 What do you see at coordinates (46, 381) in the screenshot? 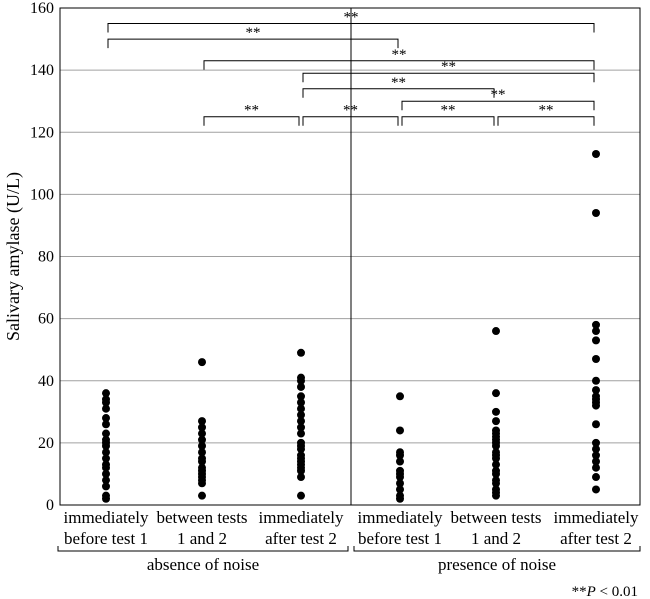
I see `y-tick-label: 40` at bounding box center [46, 381].